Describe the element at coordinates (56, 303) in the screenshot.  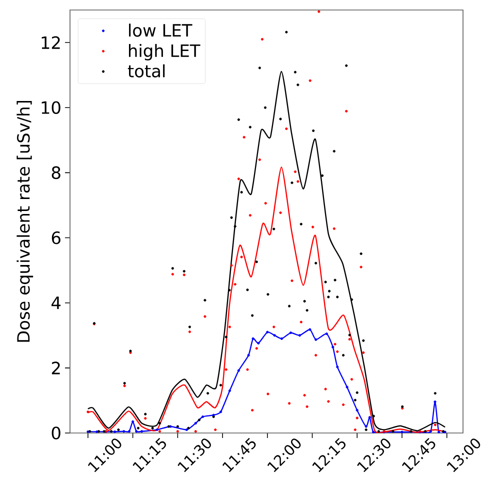
I see `y-tick-label: 4` at that location.